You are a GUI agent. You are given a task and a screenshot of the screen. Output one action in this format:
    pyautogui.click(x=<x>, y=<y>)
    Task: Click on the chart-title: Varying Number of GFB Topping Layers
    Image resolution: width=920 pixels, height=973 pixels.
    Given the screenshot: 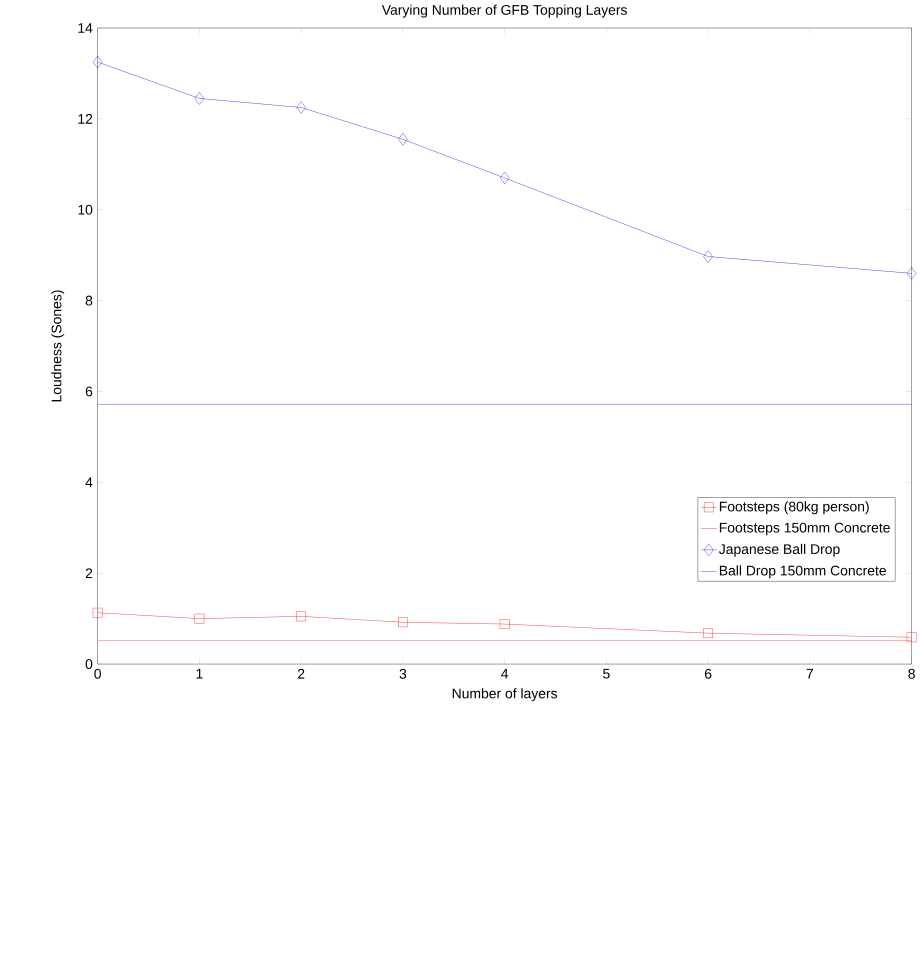 What is the action you would take?
    pyautogui.click(x=504, y=11)
    